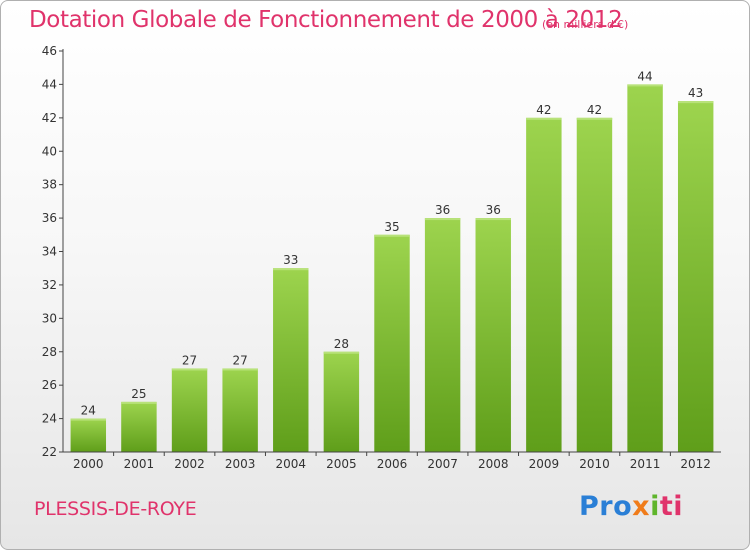 The image size is (750, 550). I want to click on x-tick-label: 2008, so click(493, 464).